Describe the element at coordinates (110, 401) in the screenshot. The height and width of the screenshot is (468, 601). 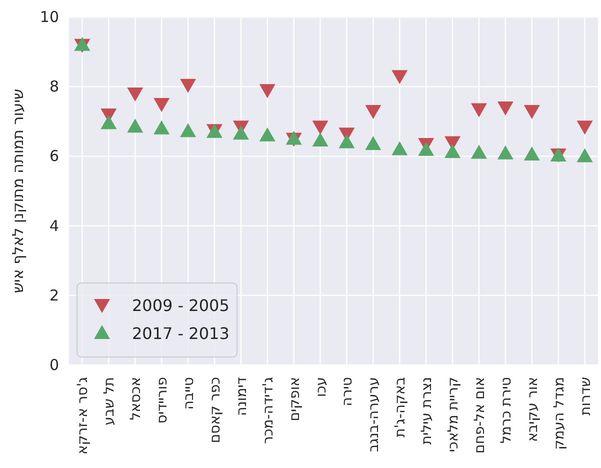
I see `x-tick-label: תל שבע` at that location.